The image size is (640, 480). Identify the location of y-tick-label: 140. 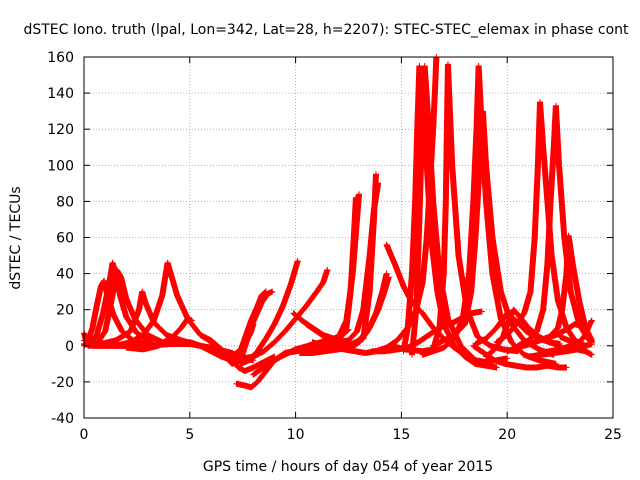
(60, 94).